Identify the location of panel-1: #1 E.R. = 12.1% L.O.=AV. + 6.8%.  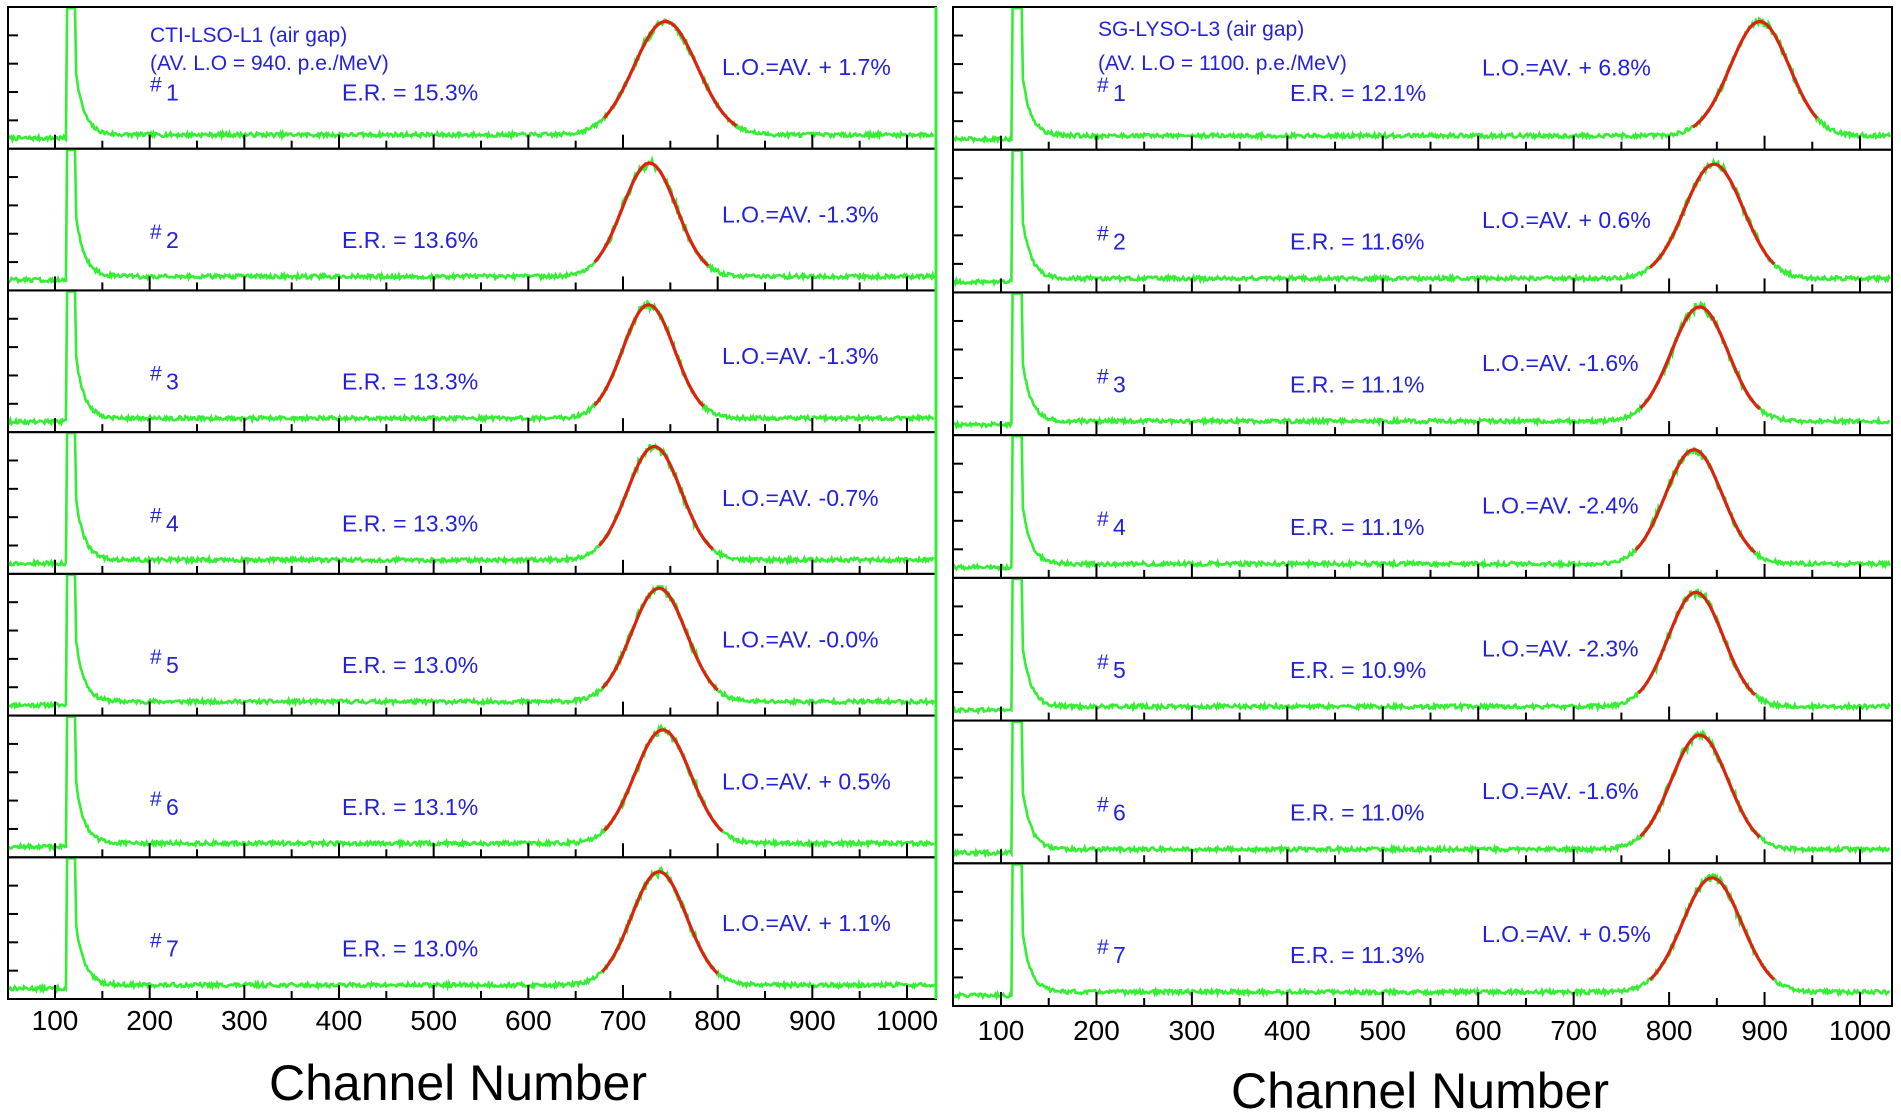
(1422, 78).